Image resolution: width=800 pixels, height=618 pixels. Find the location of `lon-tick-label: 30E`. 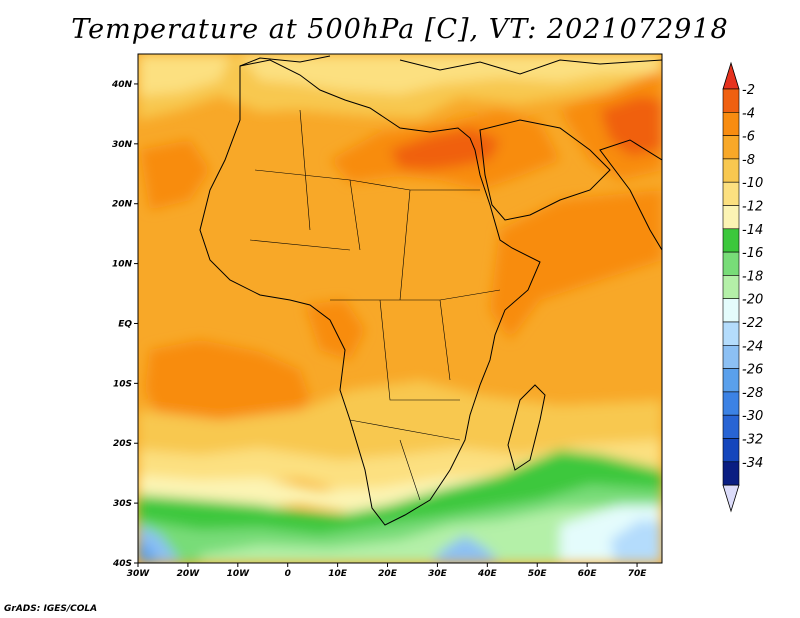

lon-tick-label: 30E is located at coordinates (438, 574).